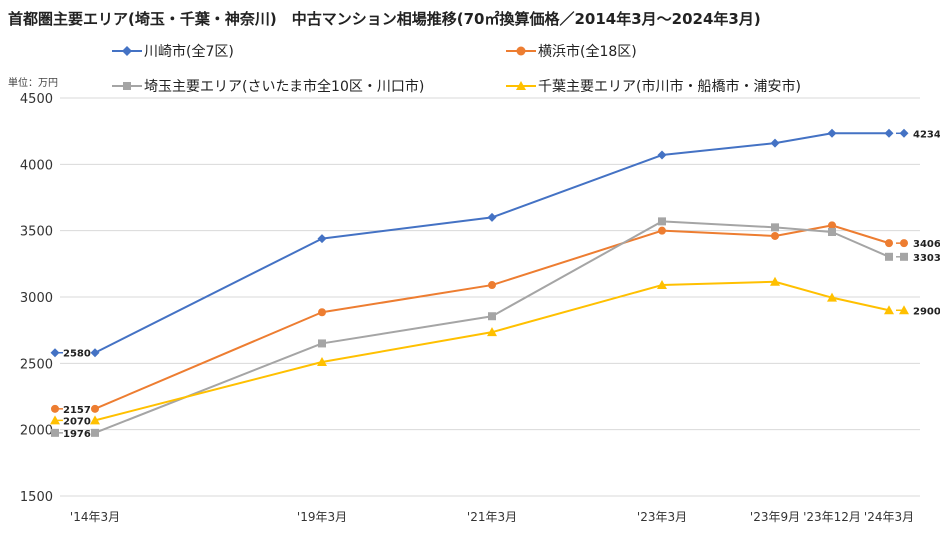 Image resolution: width=940 pixels, height=560 pixels. What do you see at coordinates (36, 99) in the screenshot?
I see `y-tick-label-4500: 4500` at bounding box center [36, 99].